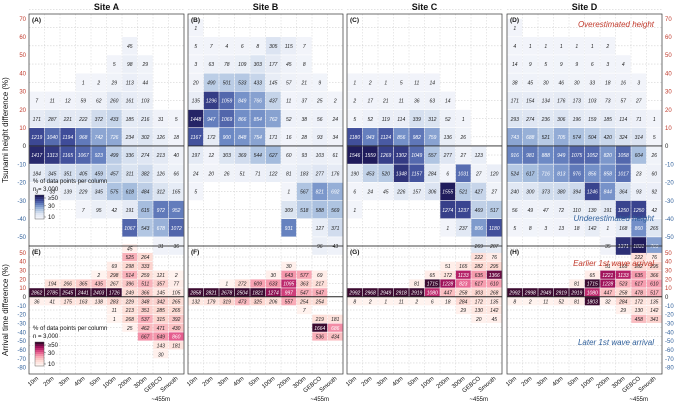 This screenshot has width=685, height=404. I want to click on cell-label: 860, so click(639, 229).